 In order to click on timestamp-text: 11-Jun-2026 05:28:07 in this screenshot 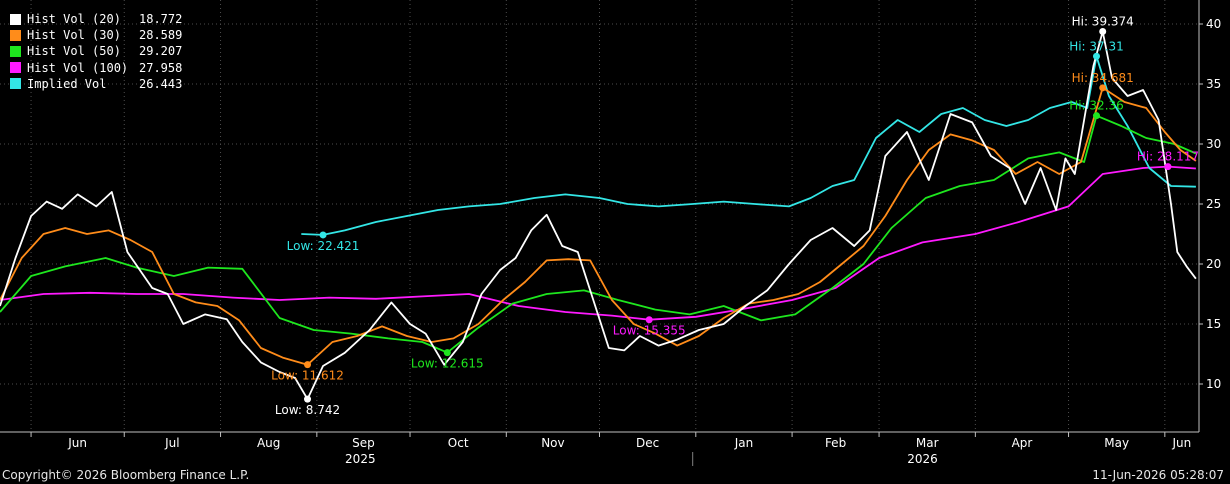, I will do `click(1158, 475)`.